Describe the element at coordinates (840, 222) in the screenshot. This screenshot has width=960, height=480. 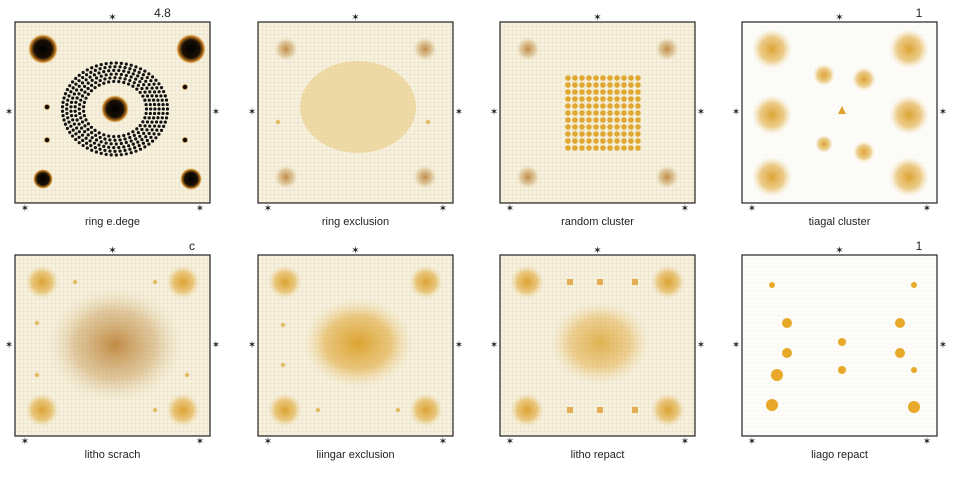
I see `panel-label: tiagal cluster` at that location.